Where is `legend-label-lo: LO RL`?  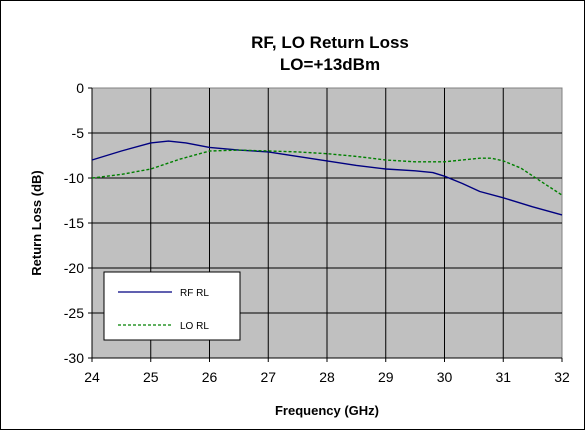
legend-label-lo: LO RL is located at coordinates (194, 326).